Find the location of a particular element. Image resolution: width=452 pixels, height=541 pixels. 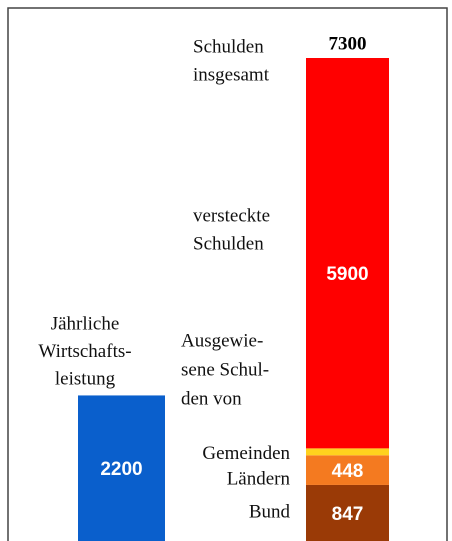

annotation: Ausgewie- is located at coordinates (222, 340).